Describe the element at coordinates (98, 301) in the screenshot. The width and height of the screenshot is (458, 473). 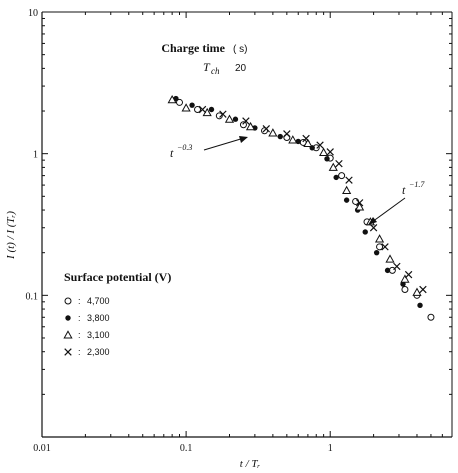
I see `legend-label: 4,700` at that location.